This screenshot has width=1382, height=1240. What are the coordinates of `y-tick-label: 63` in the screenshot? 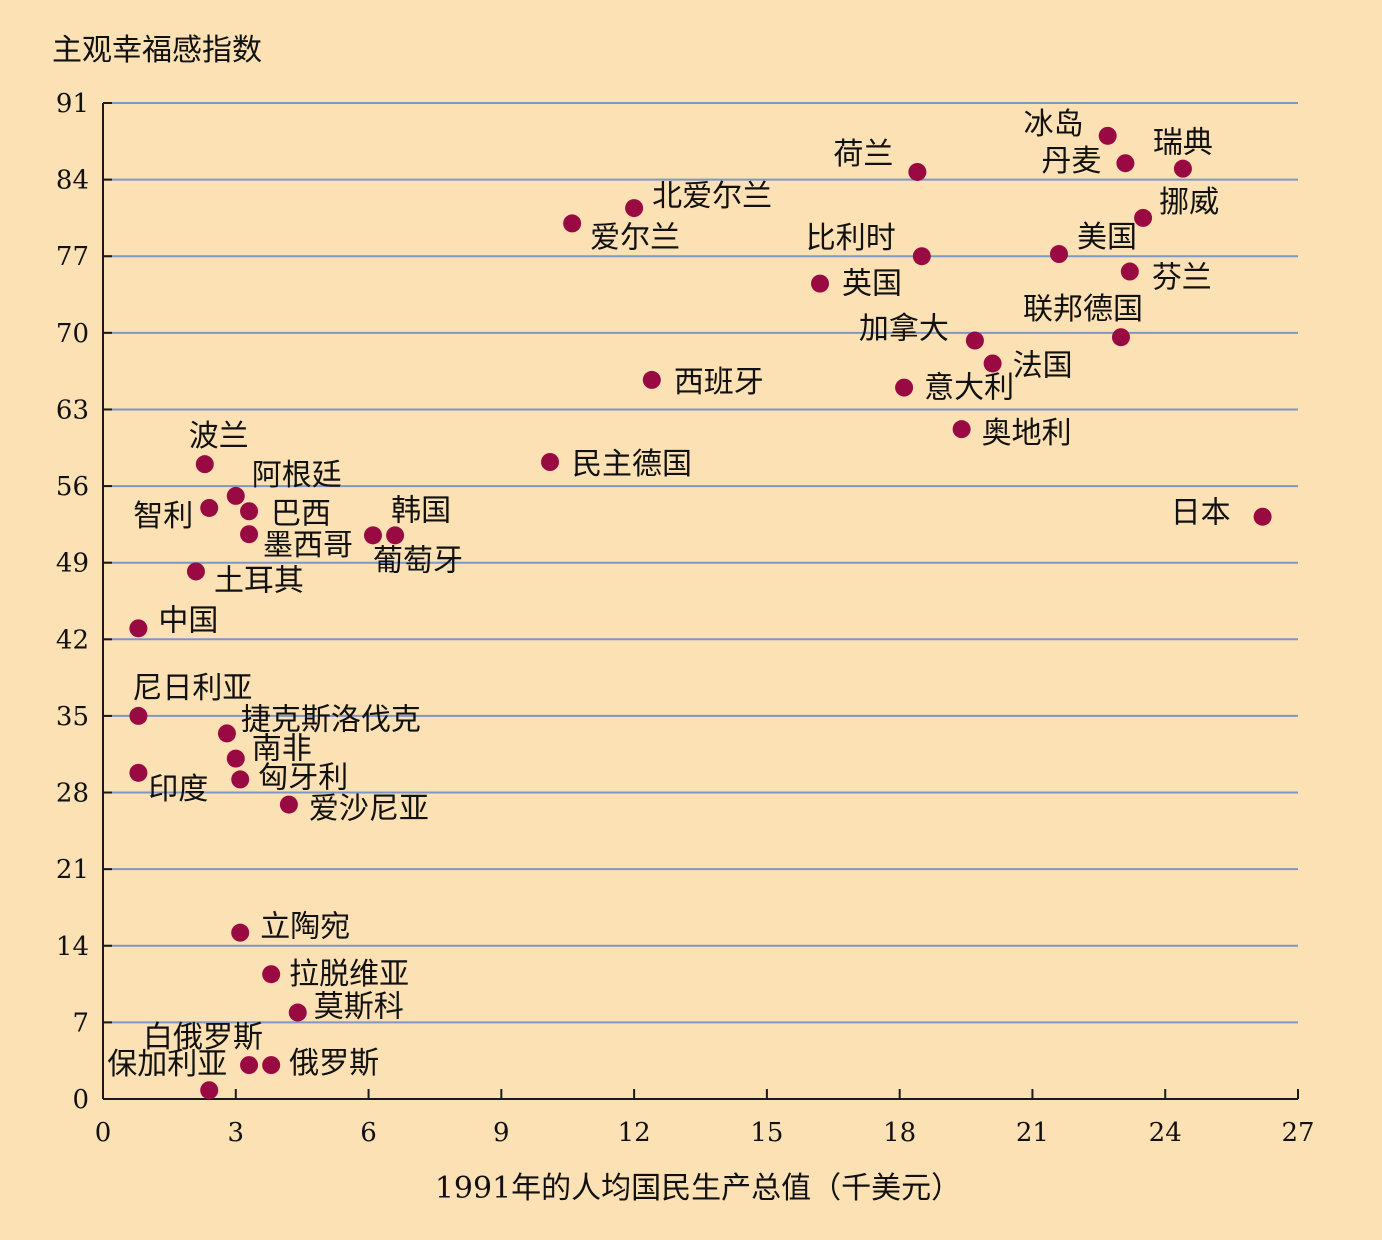 It's located at (72, 410).